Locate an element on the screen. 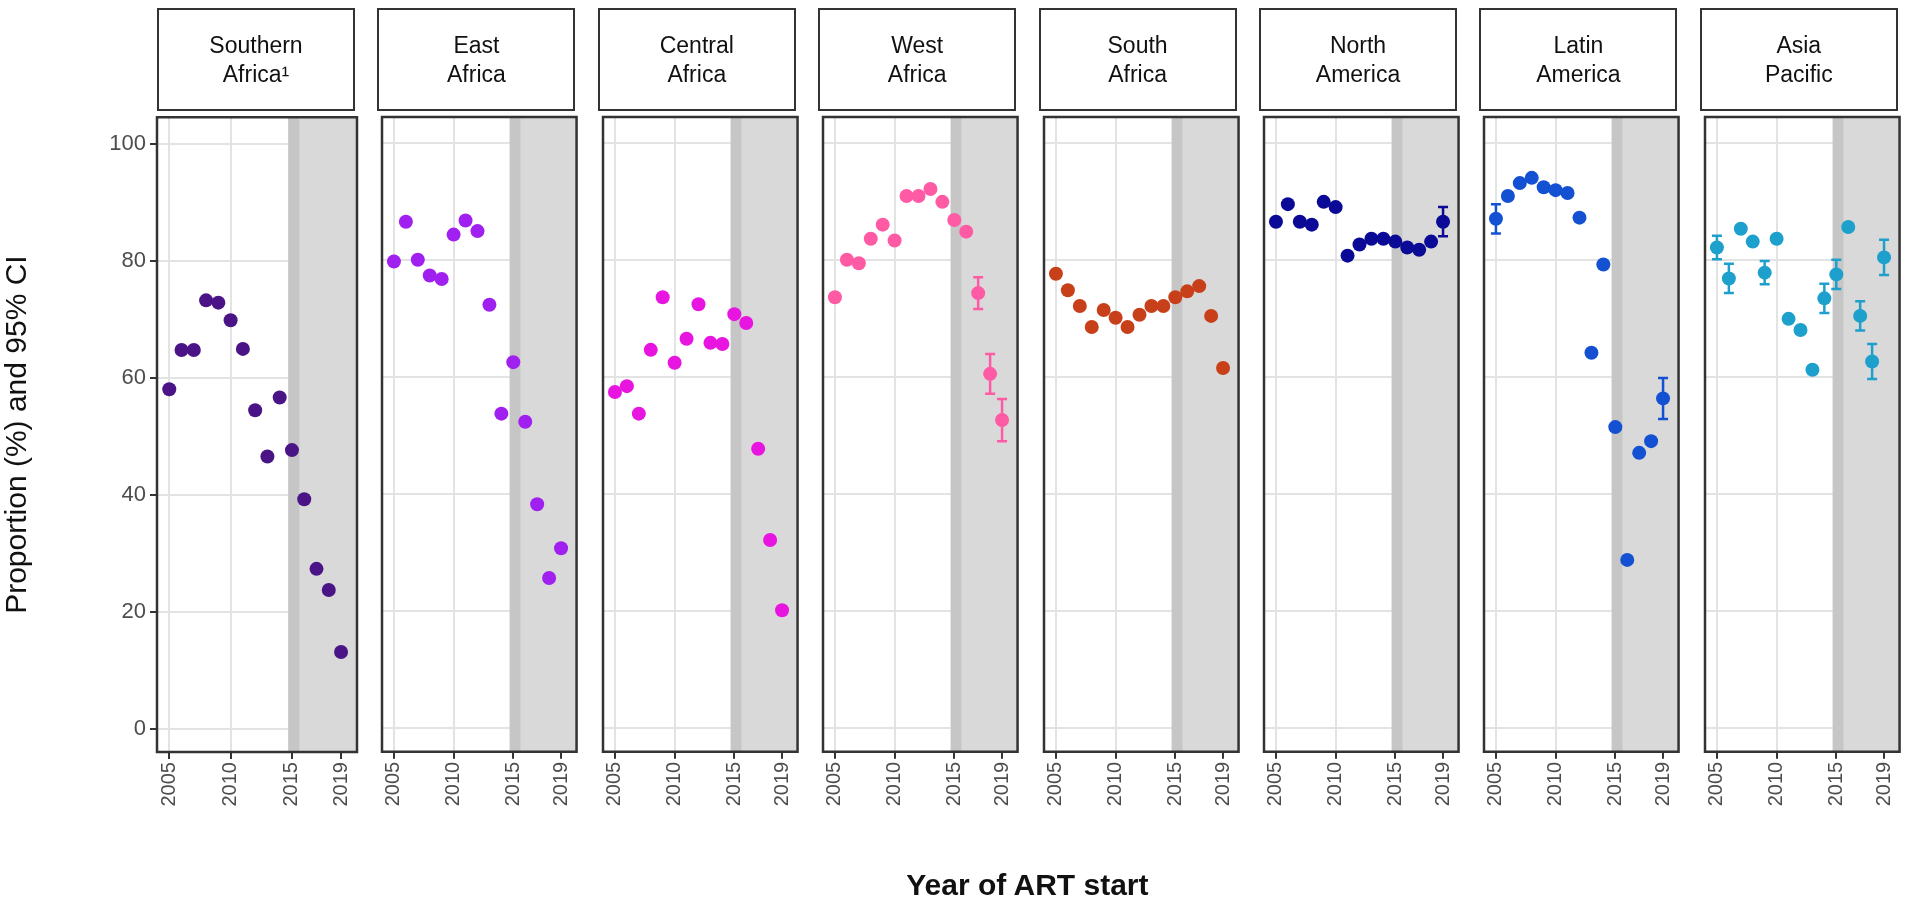 The height and width of the screenshot is (914, 1909). chart-title: Central Africa is located at coordinates (696, 59).